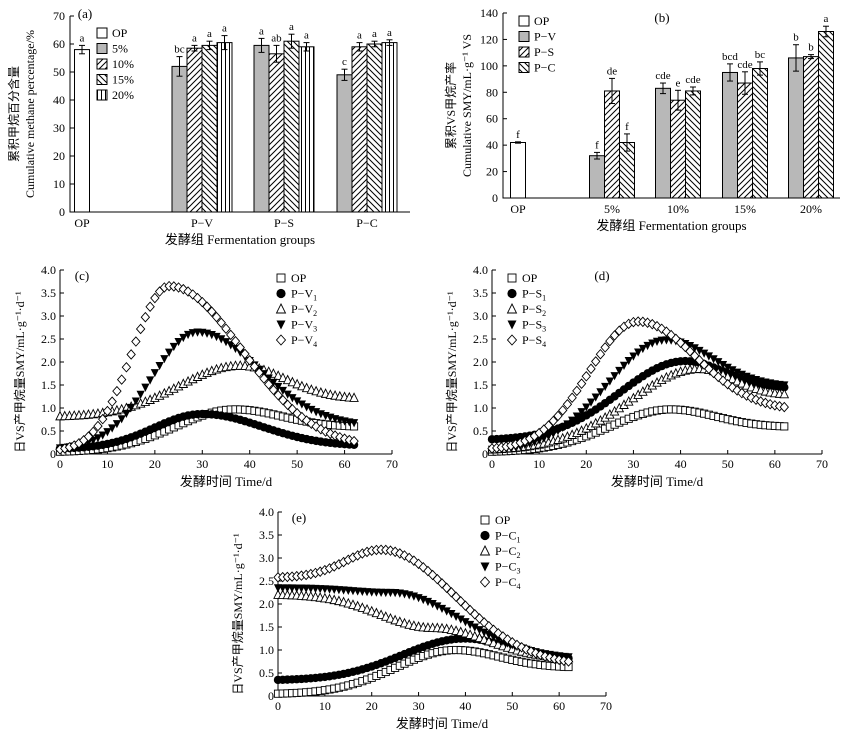 Image resolution: width=854 pixels, height=739 pixels. I want to click on y-tick-label: 1.5, so click(480, 385).